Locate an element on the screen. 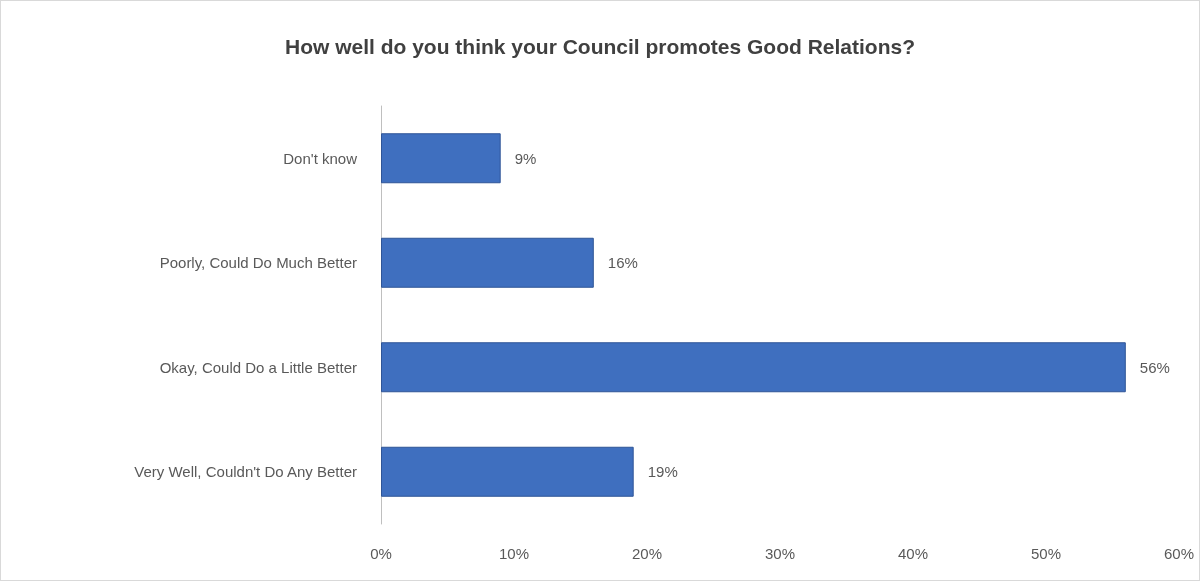  x-tick-label: 30% is located at coordinates (780, 553).